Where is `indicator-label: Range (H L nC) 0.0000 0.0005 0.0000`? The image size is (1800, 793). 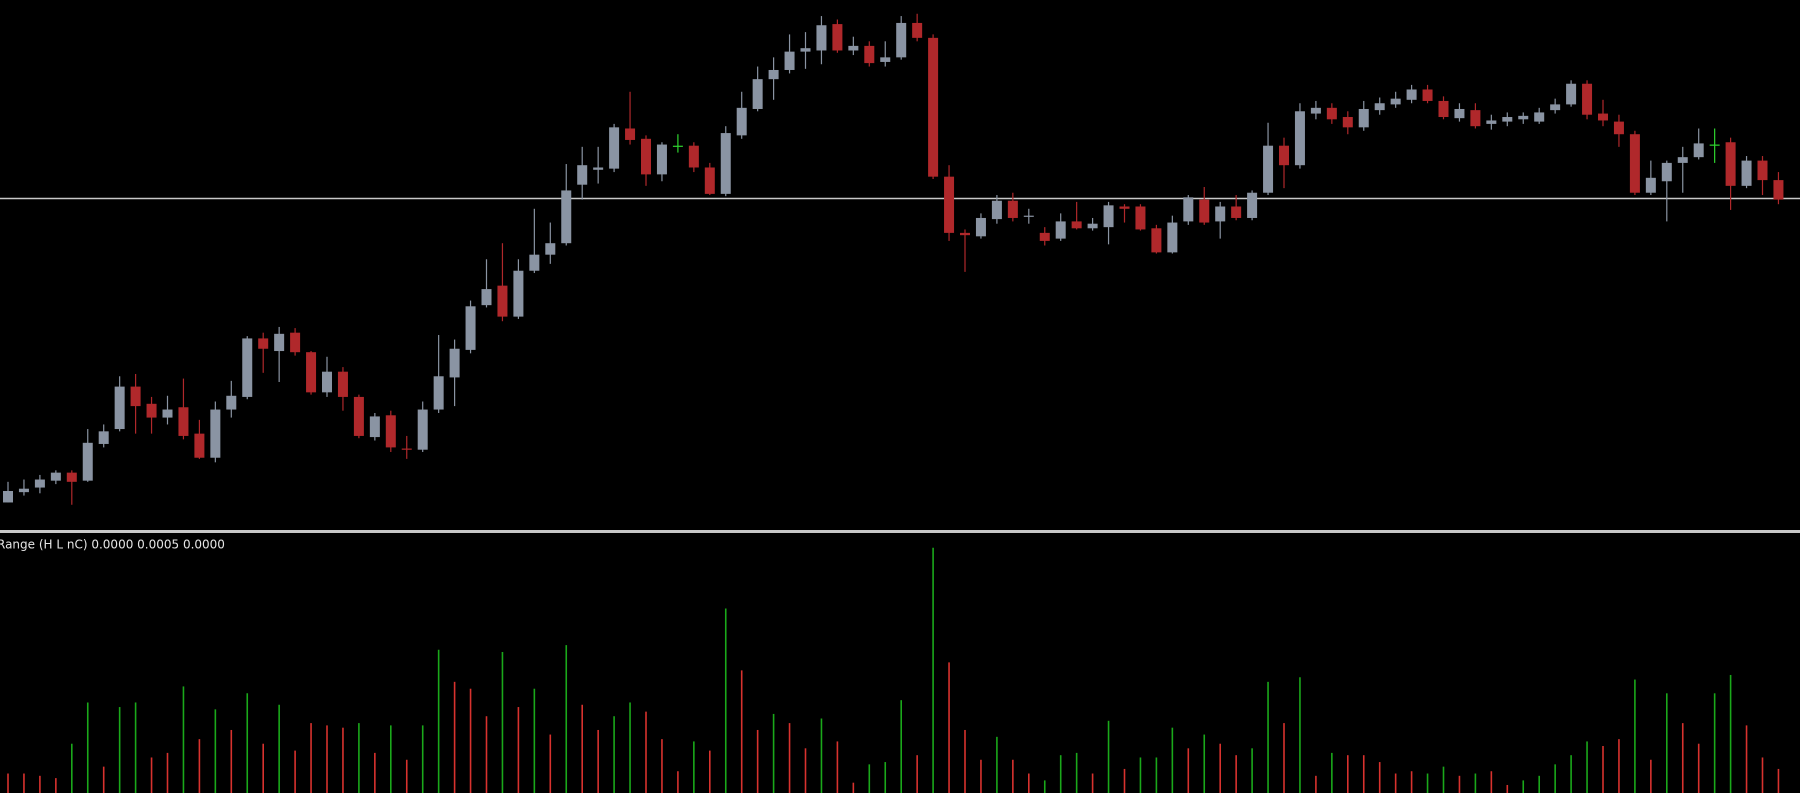
indicator-label: Range (H L nC) 0.0000 0.0005 0.0000 is located at coordinates (112, 545).